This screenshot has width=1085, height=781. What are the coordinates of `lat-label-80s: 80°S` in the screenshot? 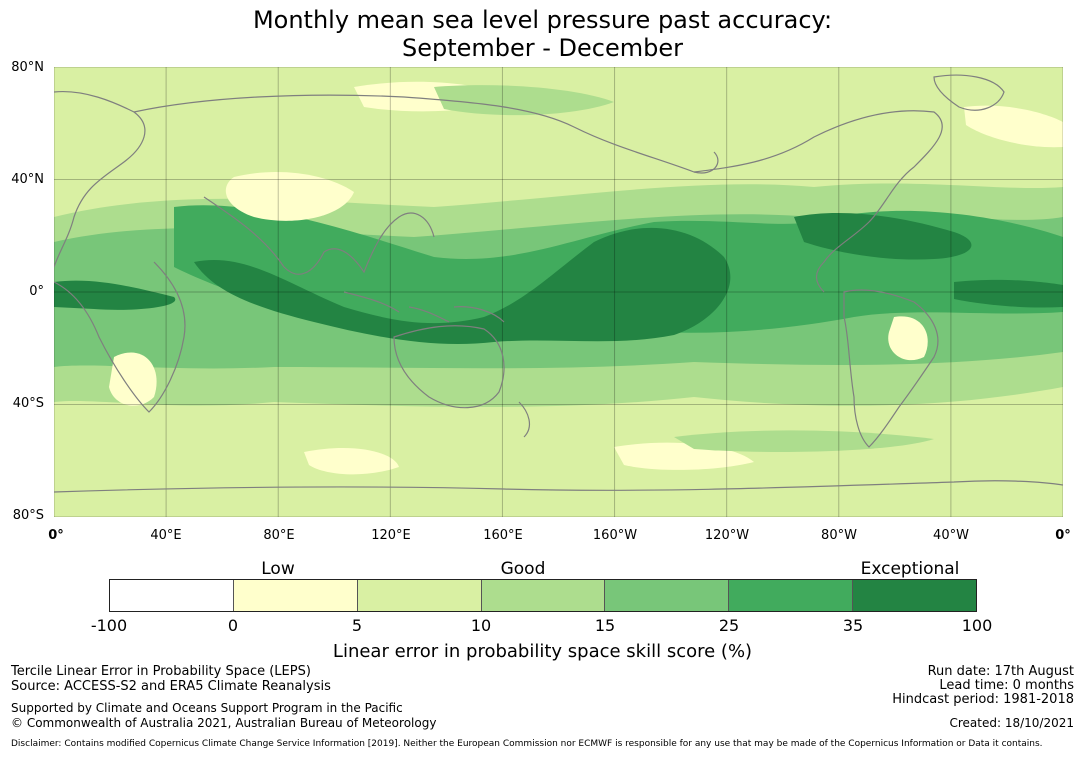 It's located at (28, 515).